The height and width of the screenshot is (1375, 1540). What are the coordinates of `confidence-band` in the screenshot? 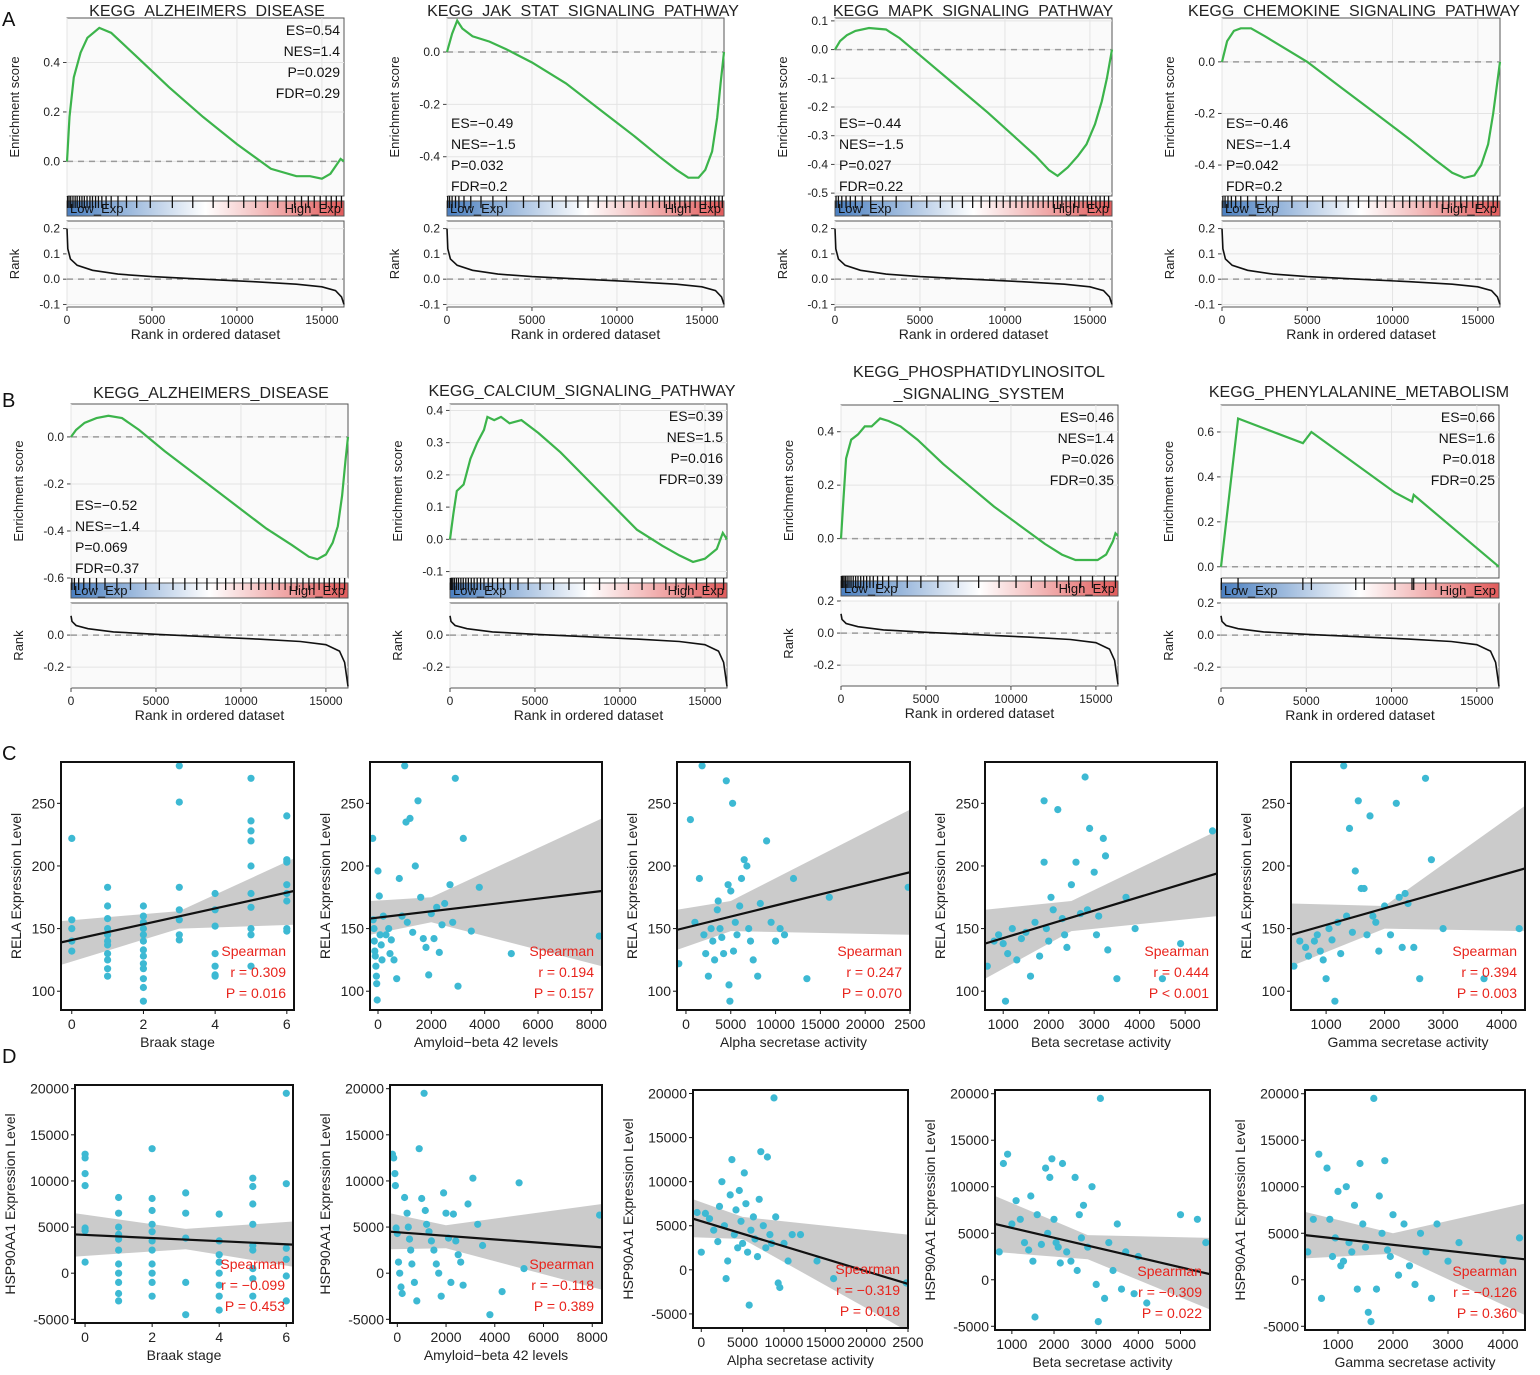 It's located at (1415, 1259).